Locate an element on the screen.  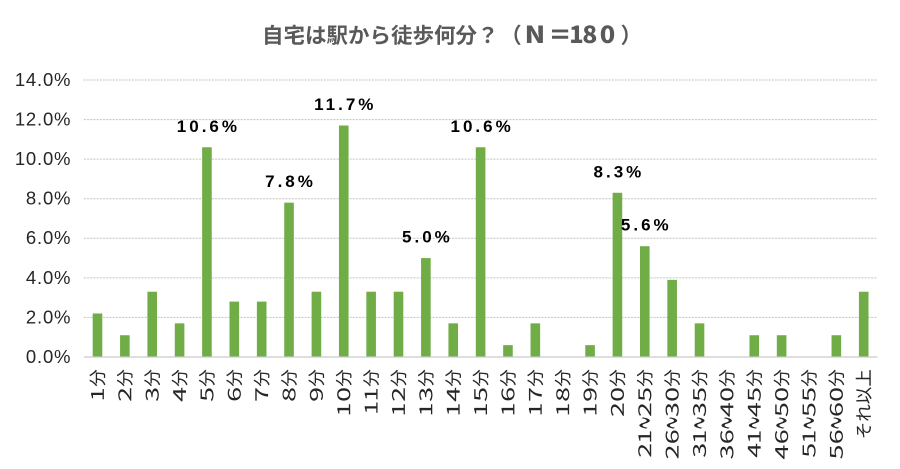
svg-text: 4.0% is located at coordinates (48, 277).